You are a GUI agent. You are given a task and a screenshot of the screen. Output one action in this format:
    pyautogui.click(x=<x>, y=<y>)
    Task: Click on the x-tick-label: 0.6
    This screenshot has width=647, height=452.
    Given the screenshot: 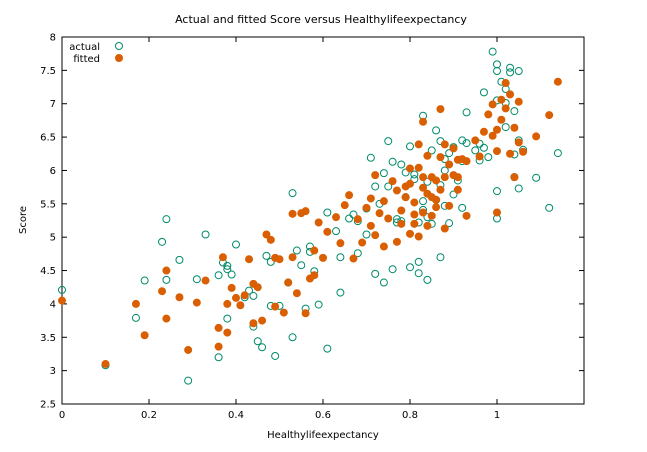 What is the action you would take?
    pyautogui.click(x=323, y=415)
    